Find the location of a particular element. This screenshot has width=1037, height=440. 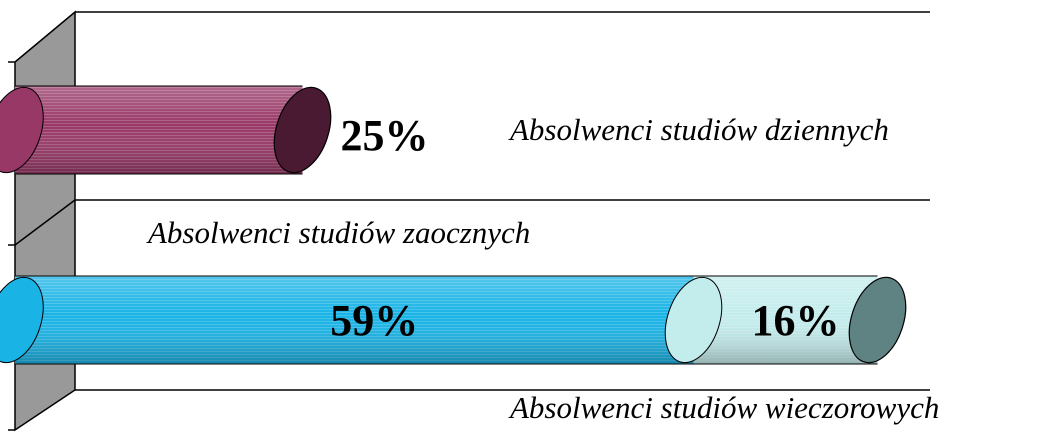

side-wall is located at coordinates (45, 221).